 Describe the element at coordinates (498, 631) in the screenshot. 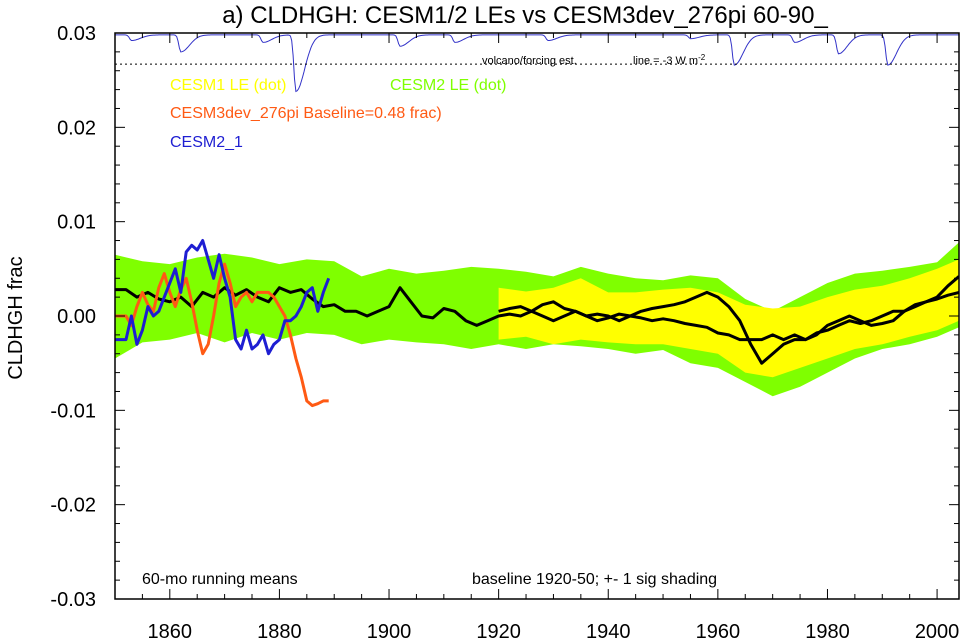

I see `x-tick-label: 1920` at that location.